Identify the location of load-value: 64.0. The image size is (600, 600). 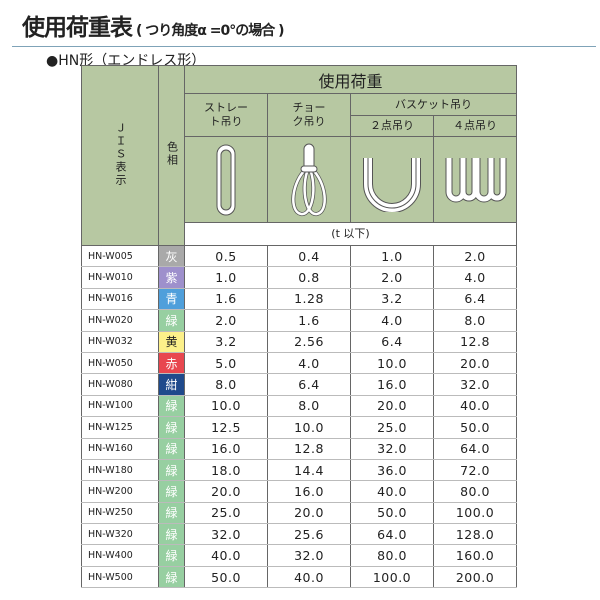
(392, 534).